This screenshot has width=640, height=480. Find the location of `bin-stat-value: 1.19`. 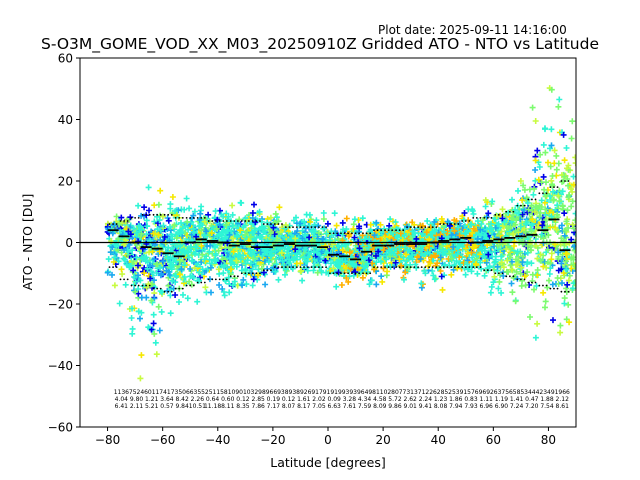

bin-stat-value: 1.19 is located at coordinates (502, 399).